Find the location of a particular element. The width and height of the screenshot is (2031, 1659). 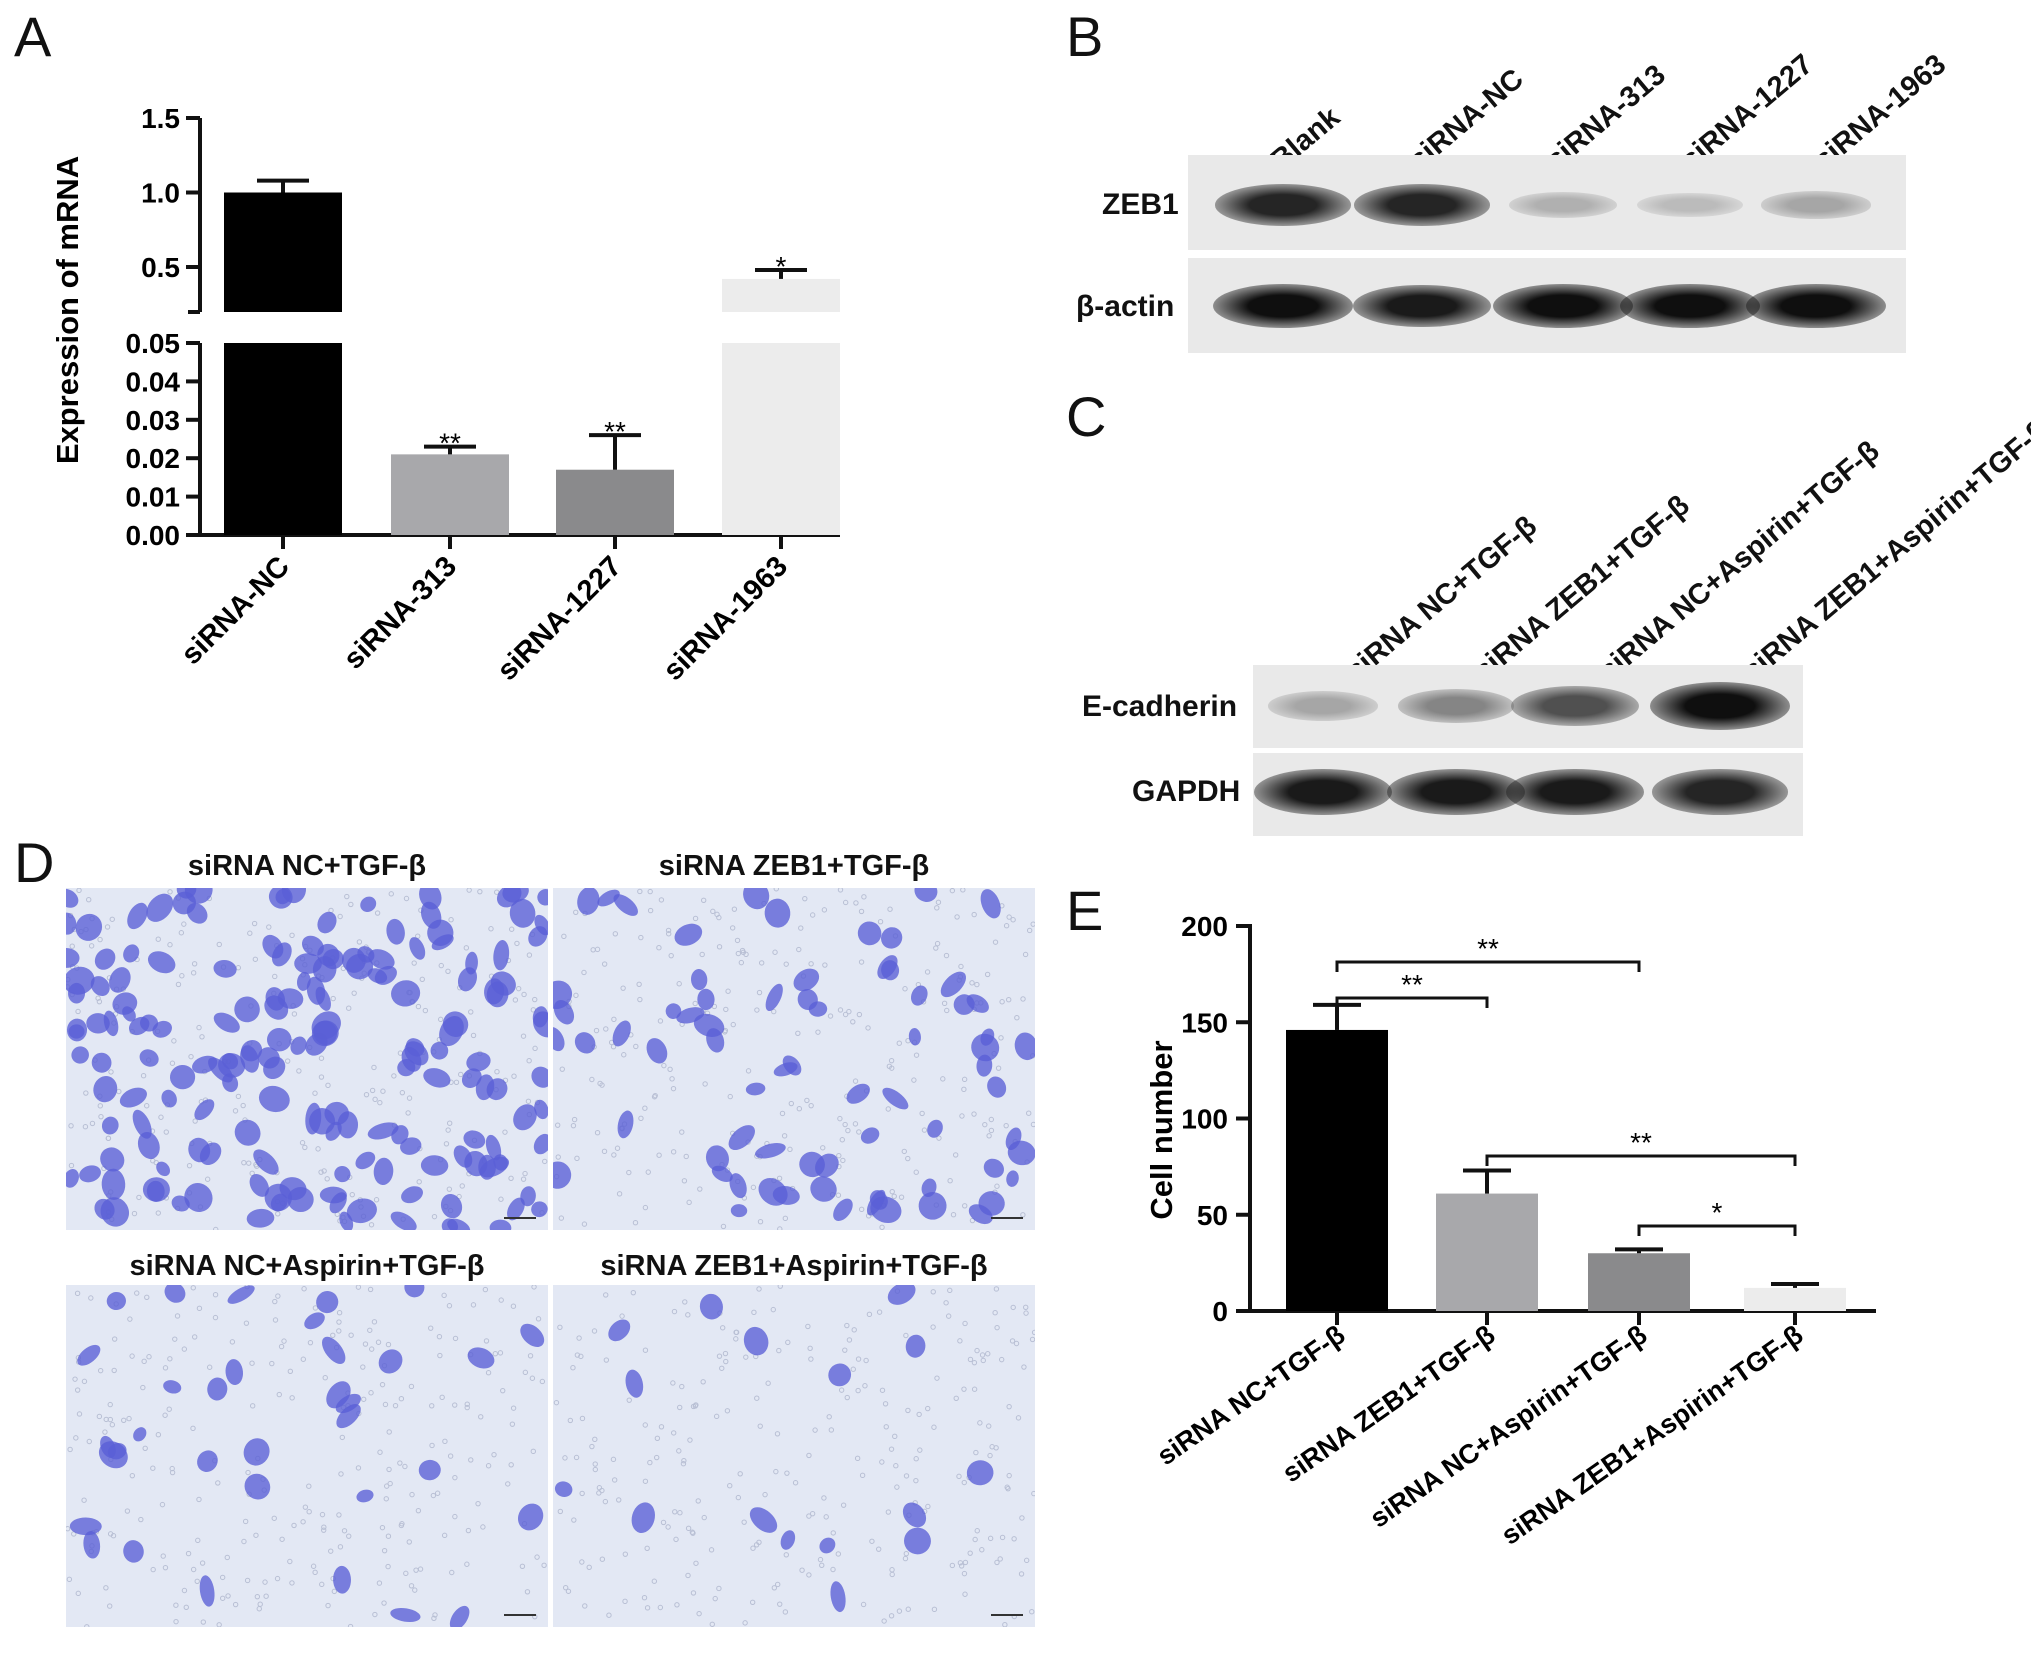

y-axis-label: Expression of mRNA is located at coordinates (67, 310).